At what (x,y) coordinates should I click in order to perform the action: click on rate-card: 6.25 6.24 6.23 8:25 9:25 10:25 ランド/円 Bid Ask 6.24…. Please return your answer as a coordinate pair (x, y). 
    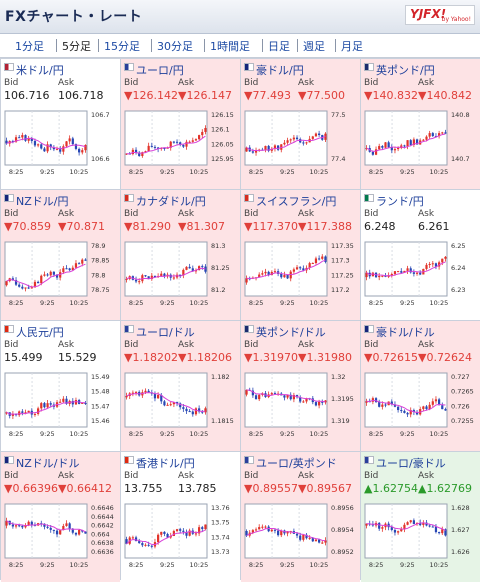
    Looking at the image, I should click on (420, 255).